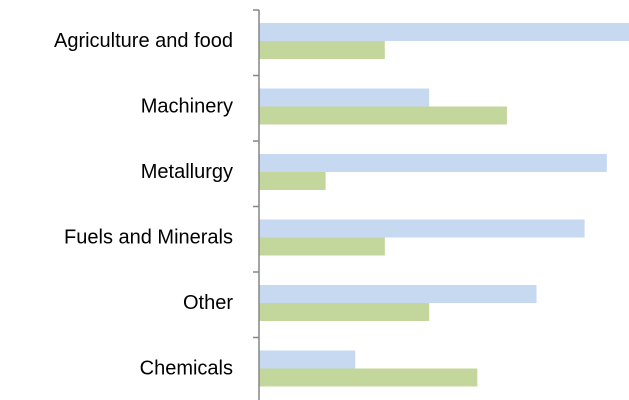 The image size is (629, 400). I want to click on category-label-chemicals: Chemicals, so click(186, 369).